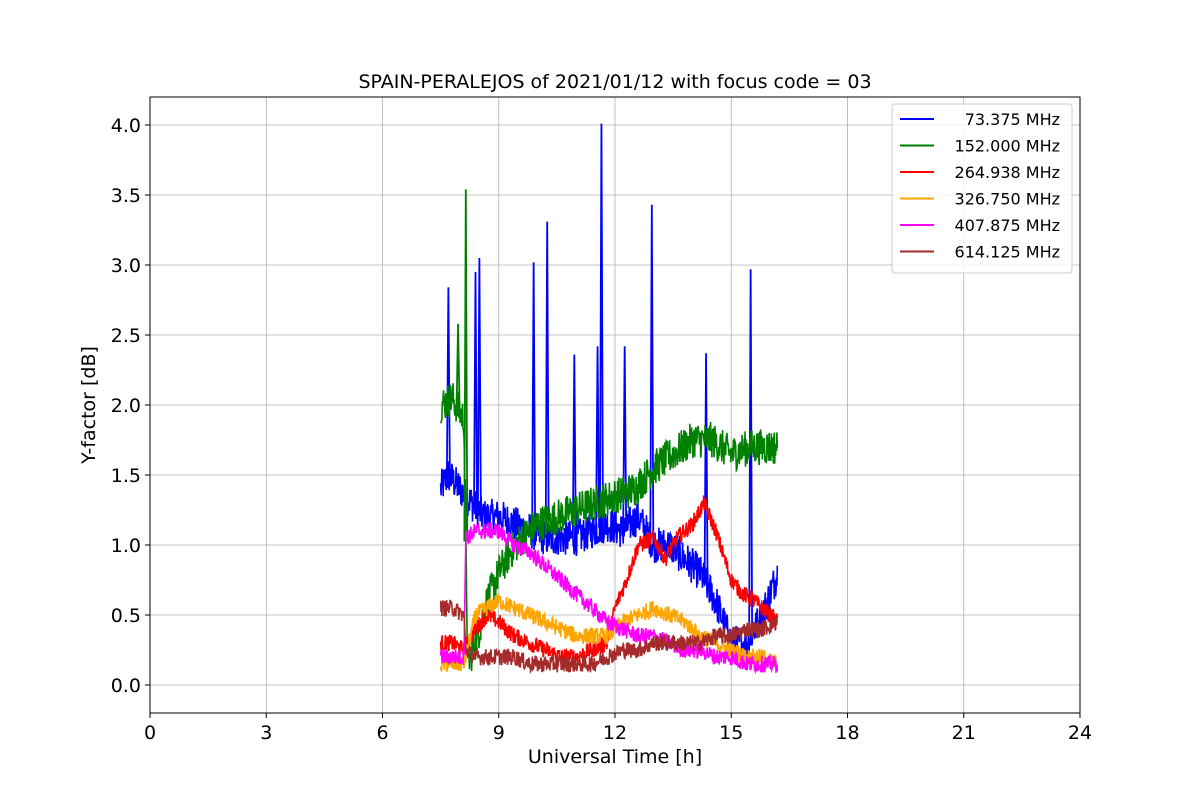 The width and height of the screenshot is (1200, 800). What do you see at coordinates (1012, 119) in the screenshot?
I see `legend-label: 73.375 MHz` at bounding box center [1012, 119].